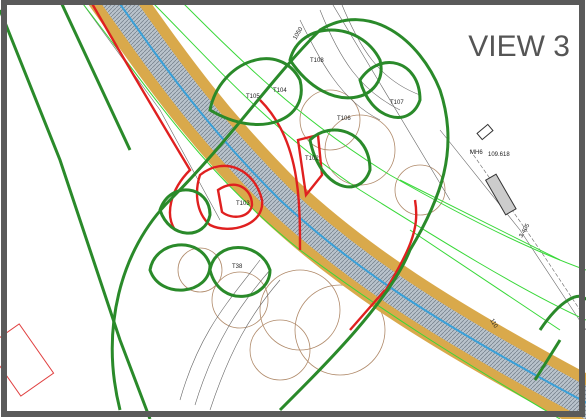 Image resolution: width=586 pixels, height=419 pixels. I want to click on map-label: T108, so click(317, 61).